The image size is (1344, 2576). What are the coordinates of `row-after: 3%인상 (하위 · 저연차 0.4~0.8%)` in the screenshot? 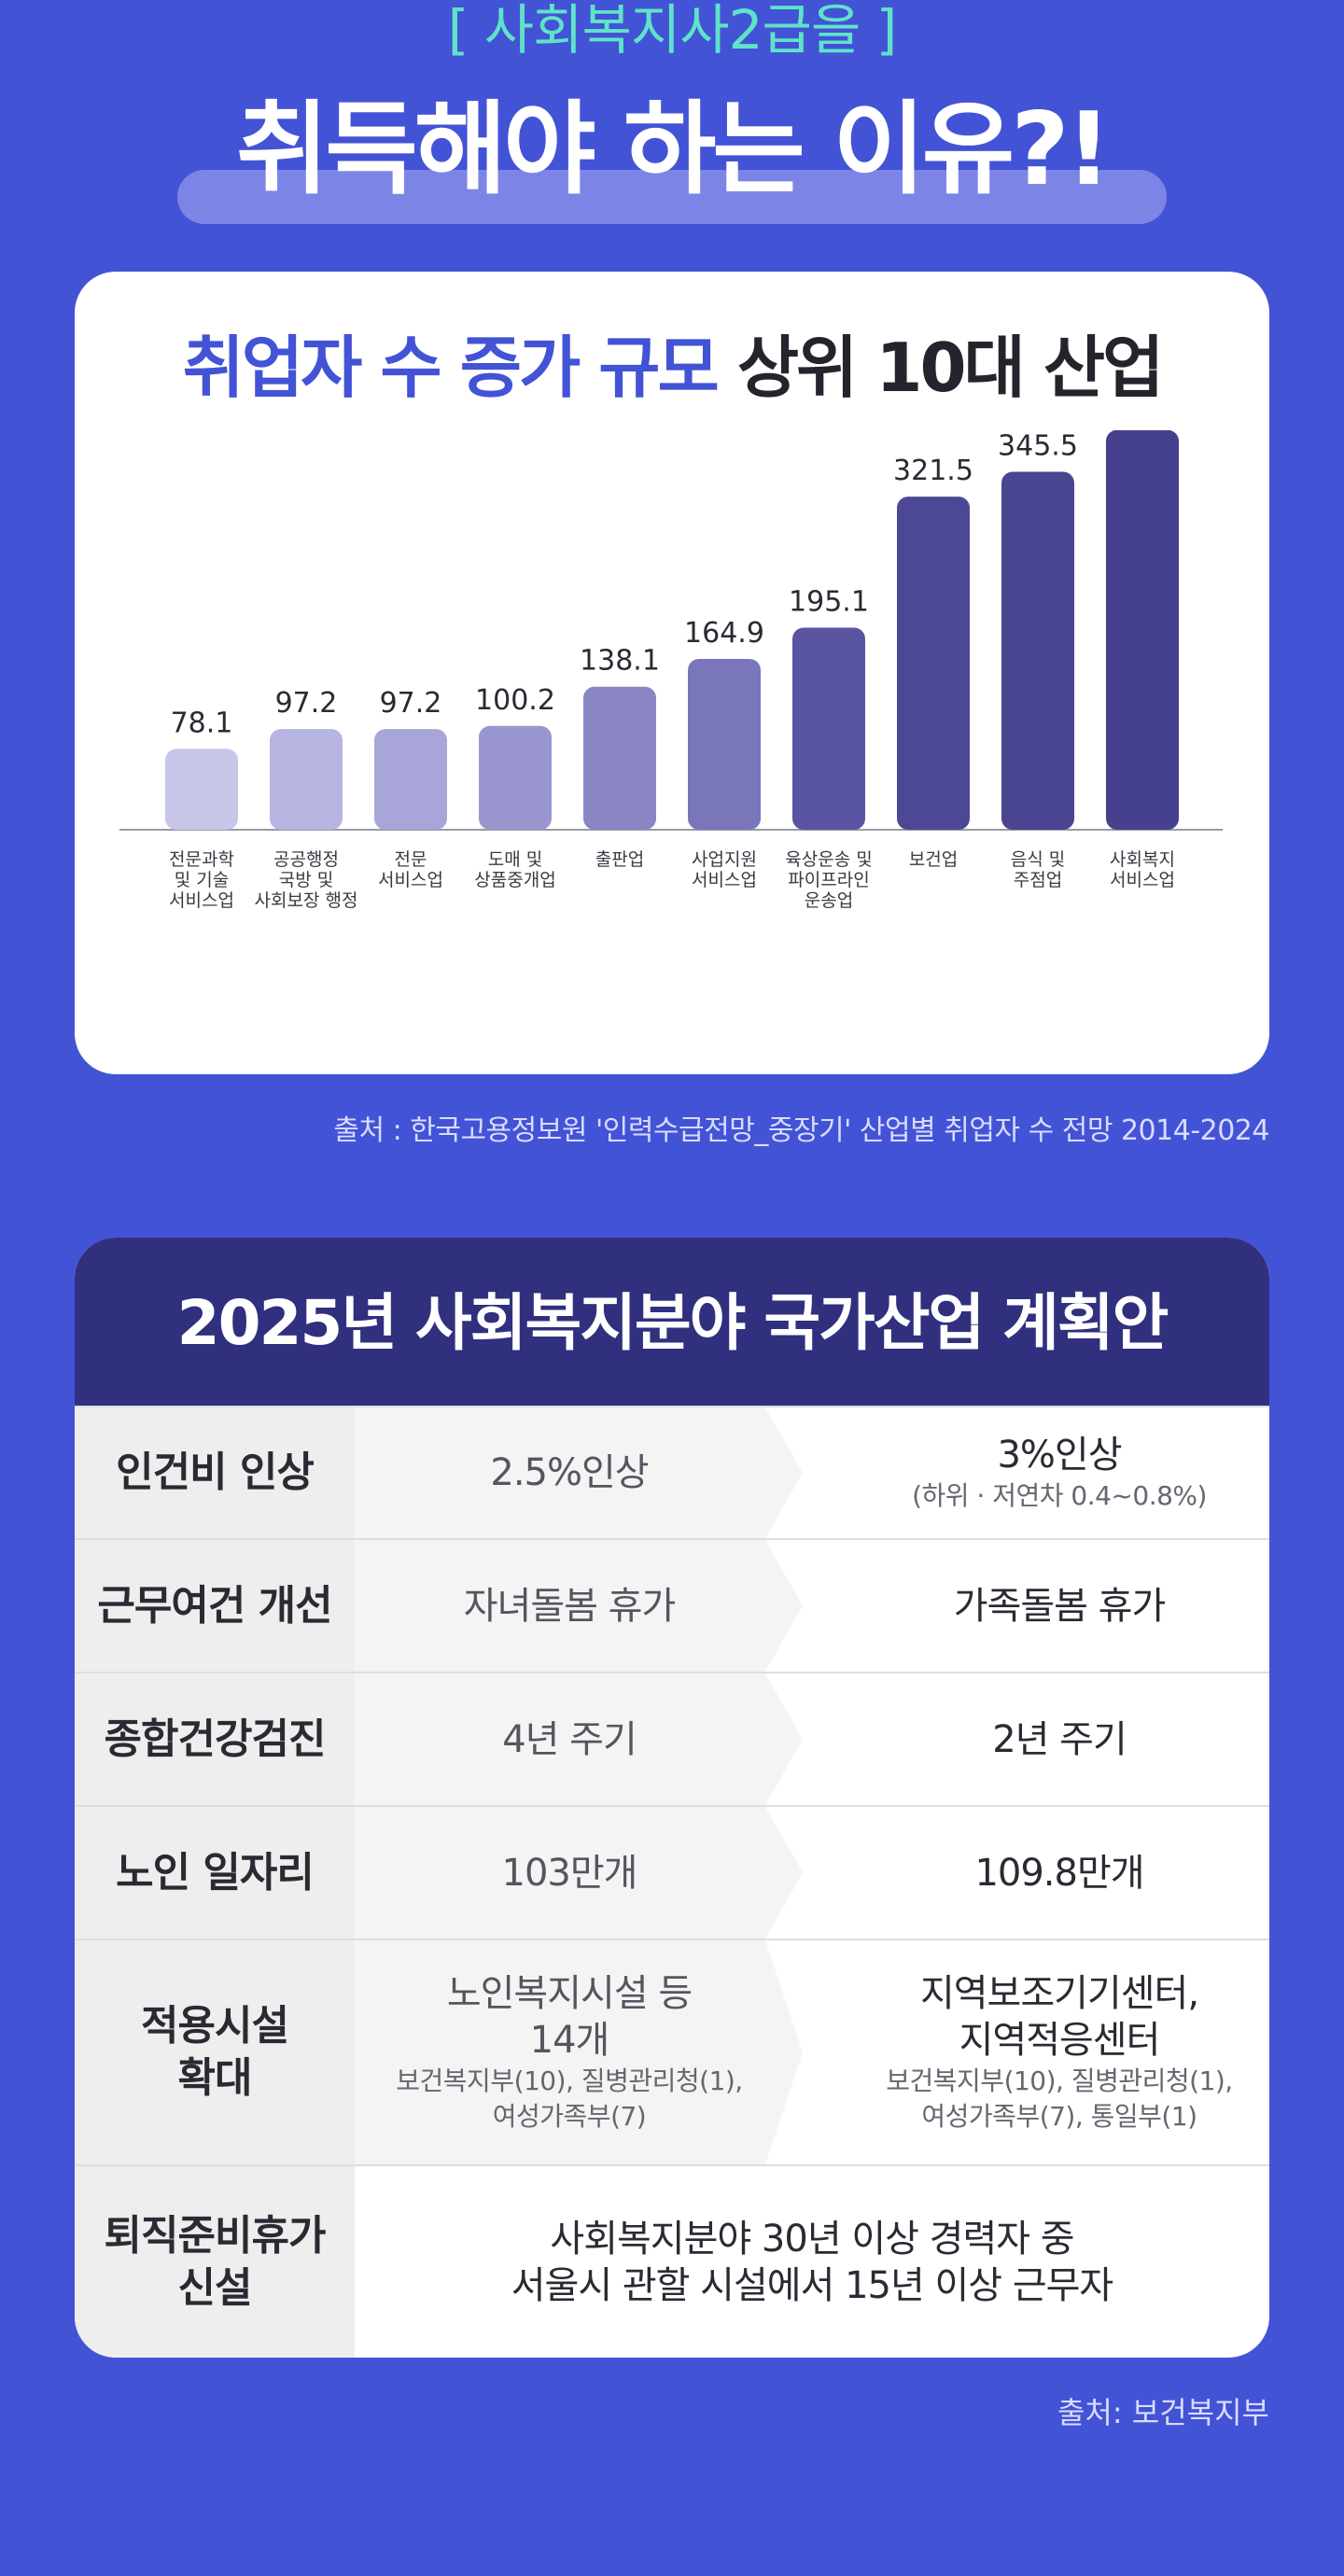 It's located at (1059, 1472).